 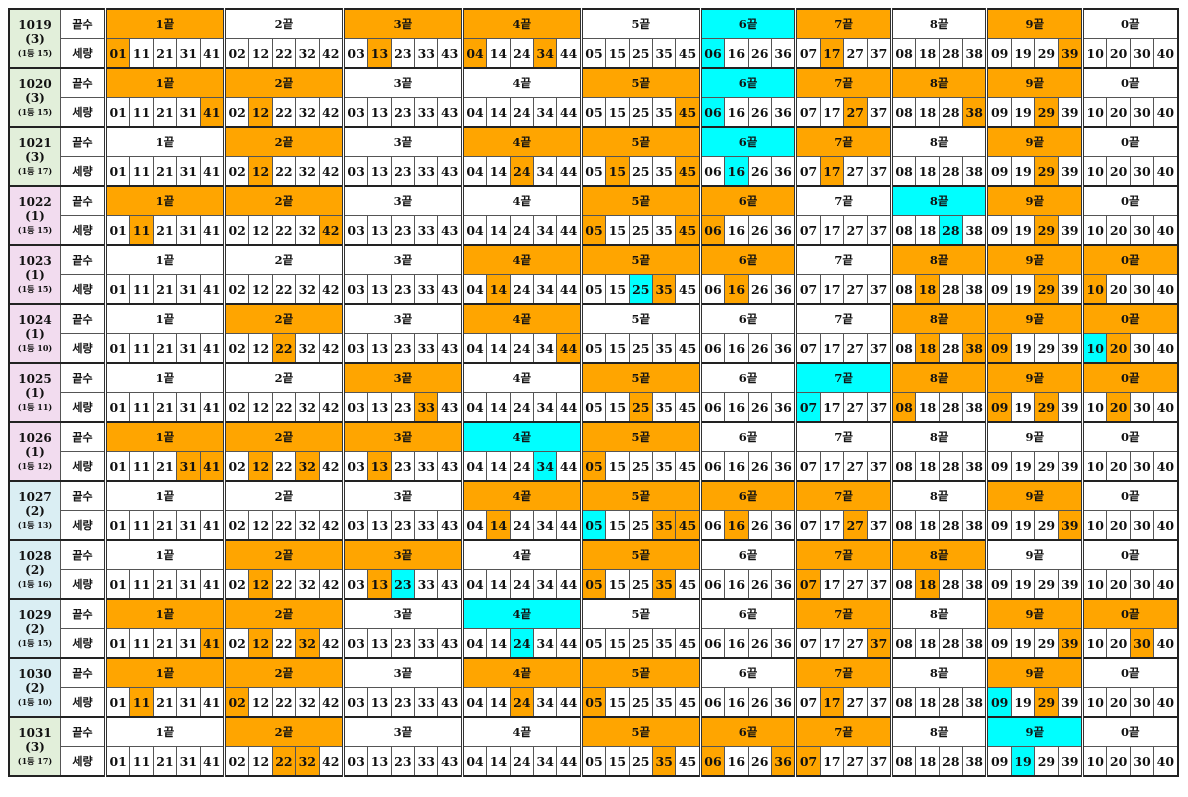 I want to click on number-cell: 31, so click(x=188, y=584).